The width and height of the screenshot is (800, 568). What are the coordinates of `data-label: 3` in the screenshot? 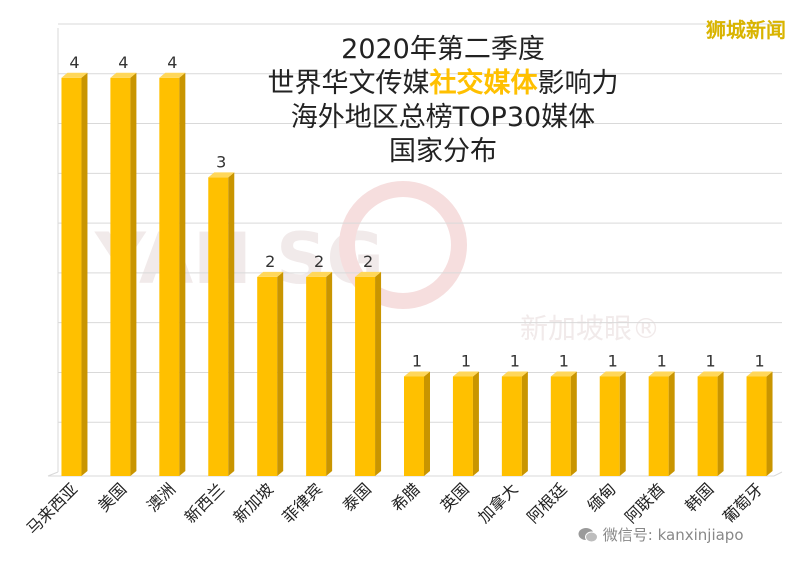 It's located at (221, 161).